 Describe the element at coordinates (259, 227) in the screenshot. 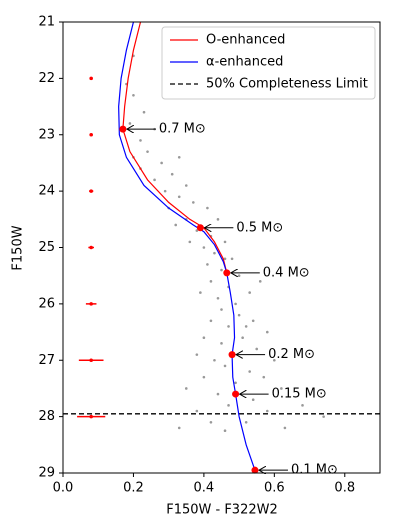

I see `mass-label: 0.5 M⊙` at that location.